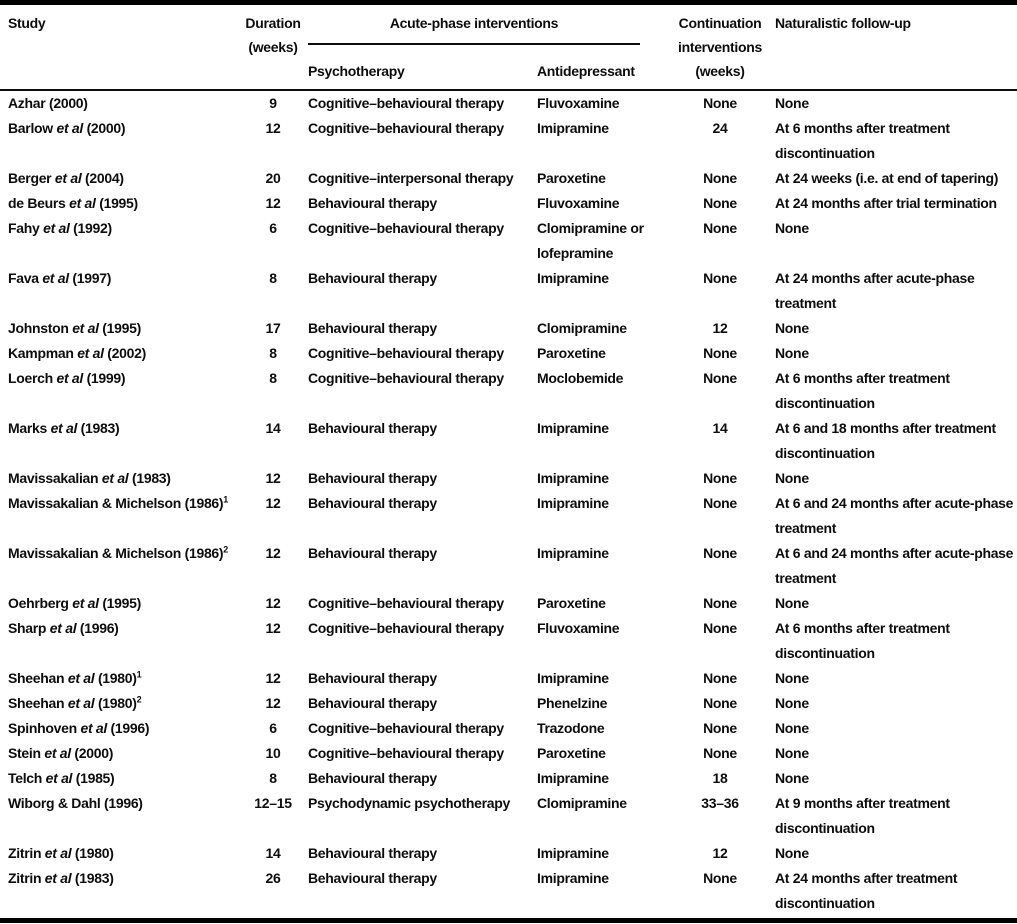 This screenshot has height=924, width=1017. I want to click on column-header-study: Study, so click(27, 23).